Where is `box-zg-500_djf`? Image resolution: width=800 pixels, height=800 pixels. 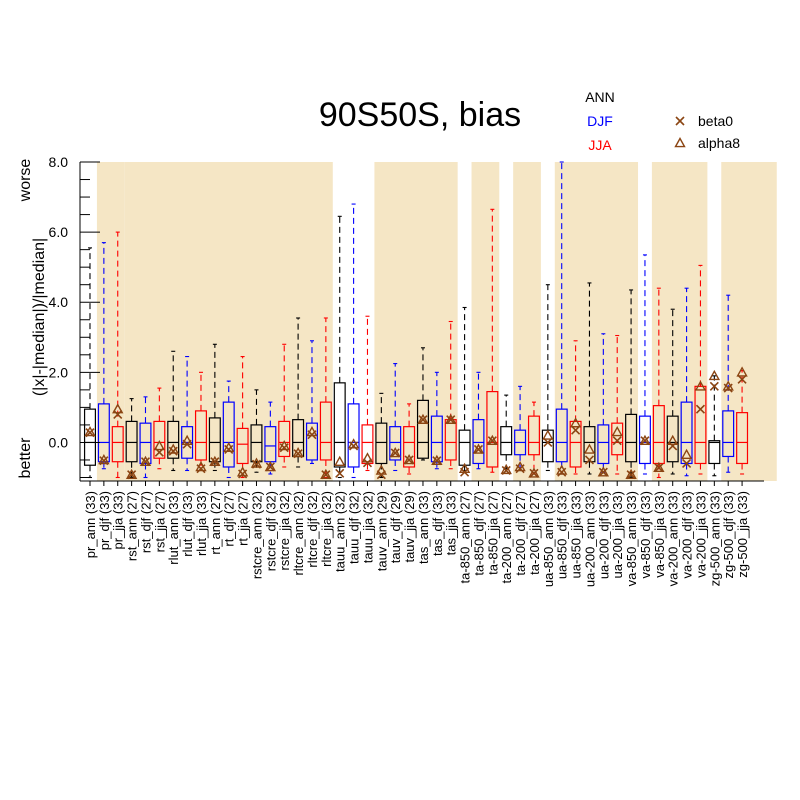 box-zg-500_djf is located at coordinates (728, 383).